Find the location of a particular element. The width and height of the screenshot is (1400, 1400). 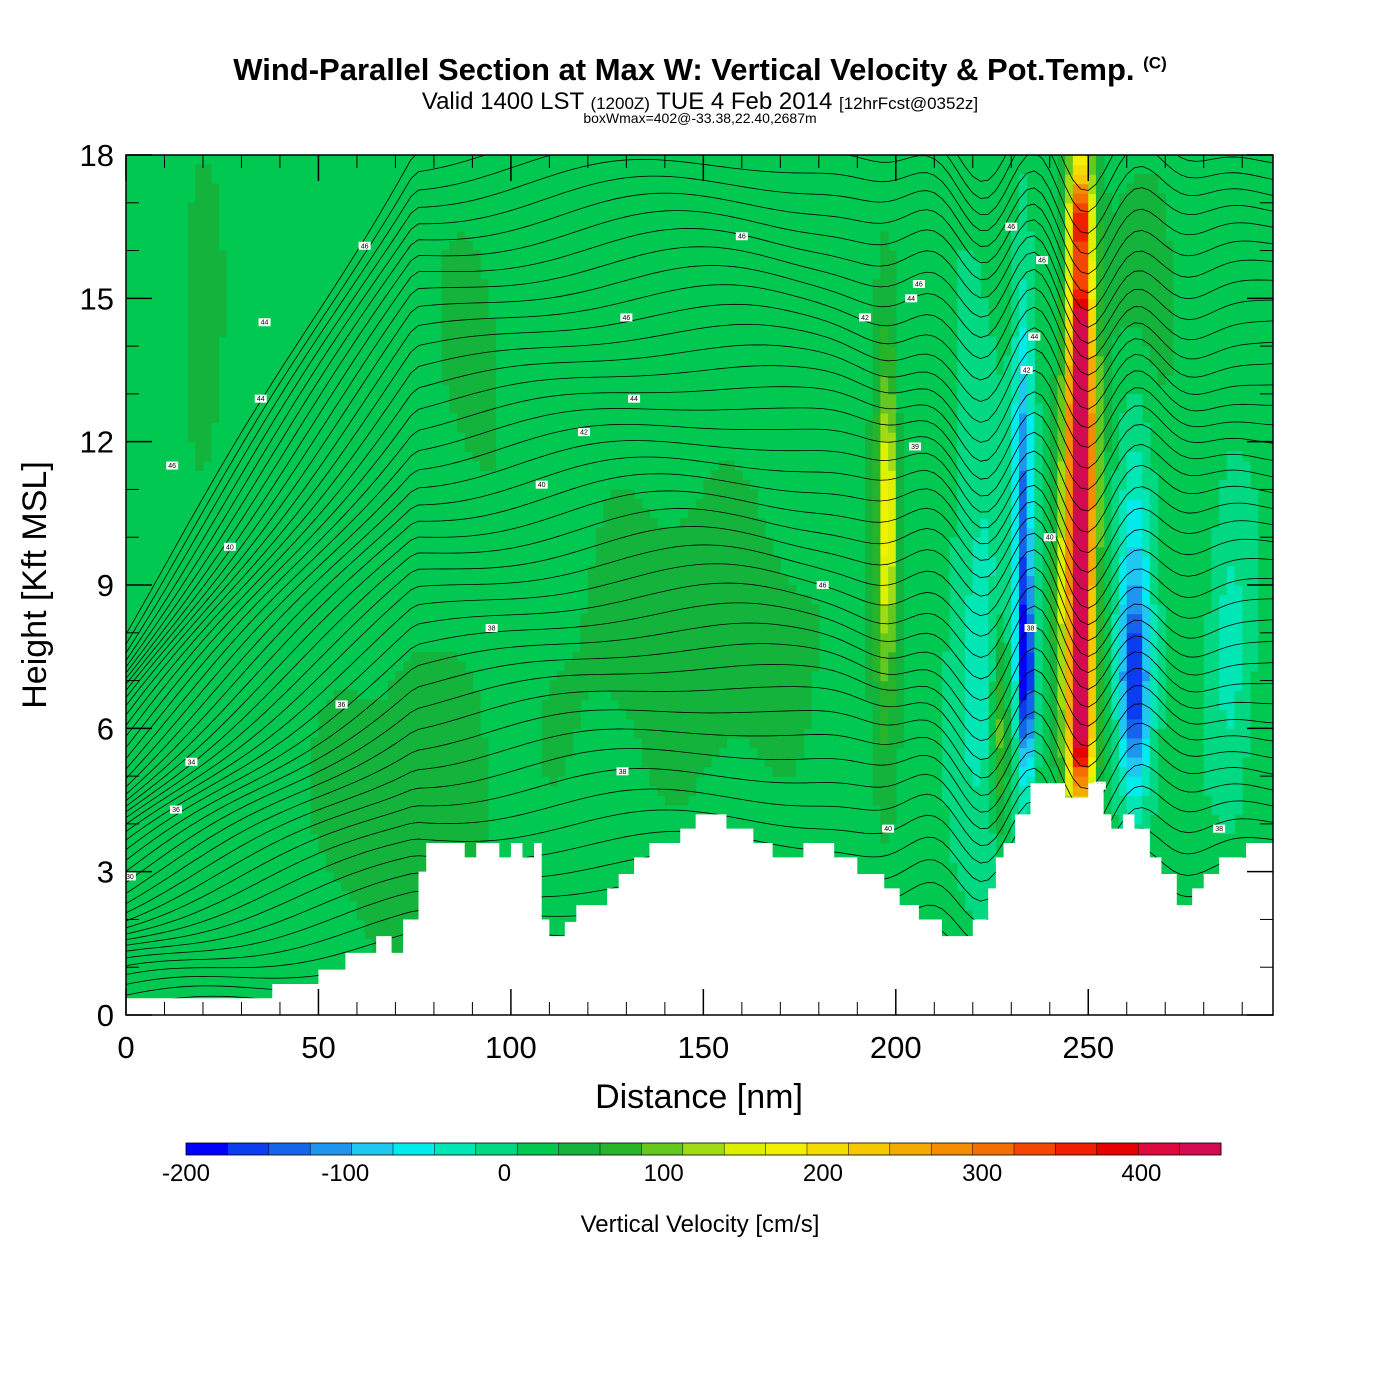

valid-time-utc: (1200Z) is located at coordinates (620, 103).